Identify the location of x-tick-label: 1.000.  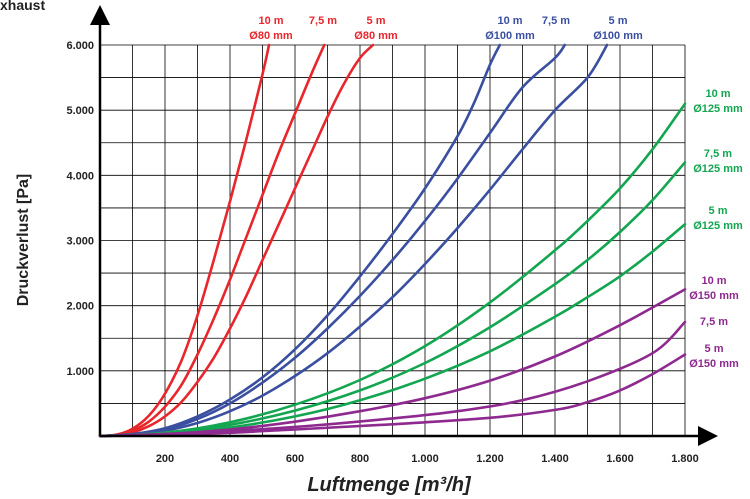
(425, 459).